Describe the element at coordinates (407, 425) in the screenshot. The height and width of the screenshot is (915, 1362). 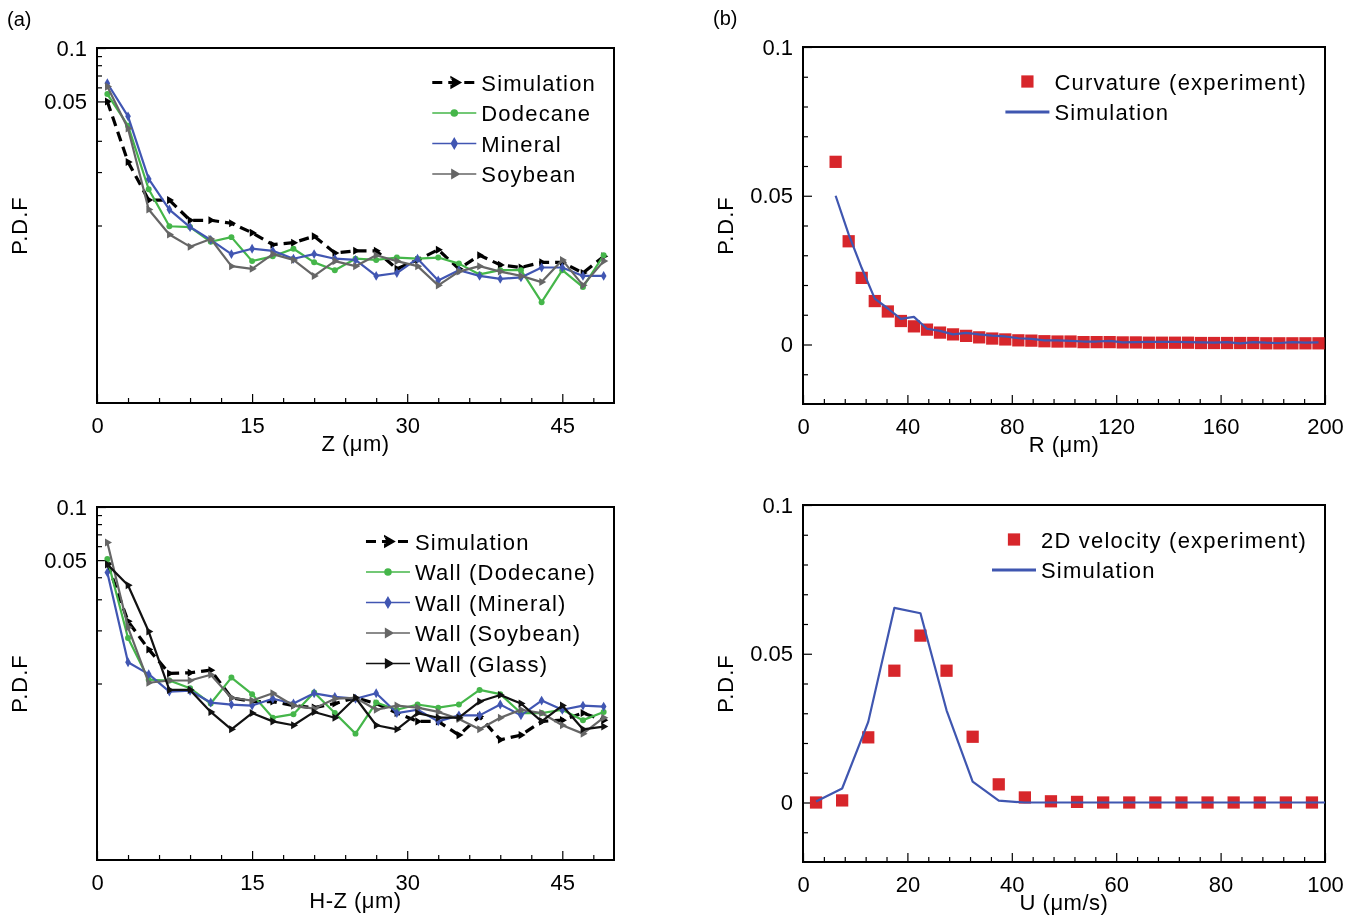
I see `x-tick-label: 30` at that location.